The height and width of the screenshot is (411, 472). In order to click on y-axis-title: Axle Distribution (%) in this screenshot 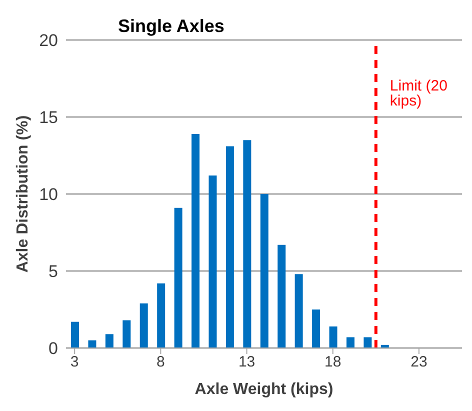, I will do `click(23, 194)`.